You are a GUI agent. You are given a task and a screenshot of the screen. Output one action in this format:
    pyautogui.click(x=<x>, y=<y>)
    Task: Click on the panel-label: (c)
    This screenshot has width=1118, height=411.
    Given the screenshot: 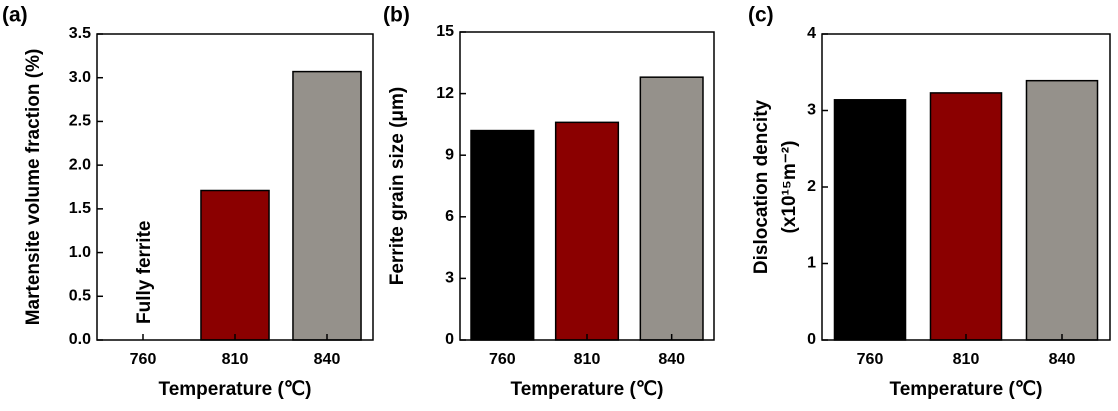 What is the action you would take?
    pyautogui.click(x=761, y=15)
    